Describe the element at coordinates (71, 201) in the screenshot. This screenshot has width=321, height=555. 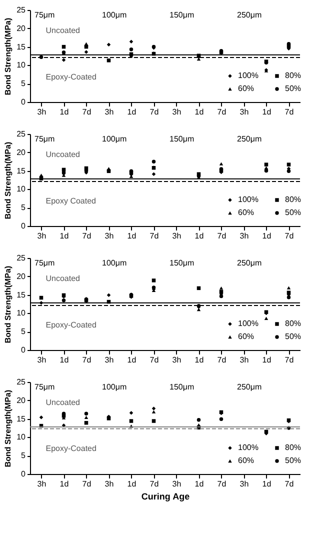
I see `ref-line-label: Epoxy Coated` at that location.